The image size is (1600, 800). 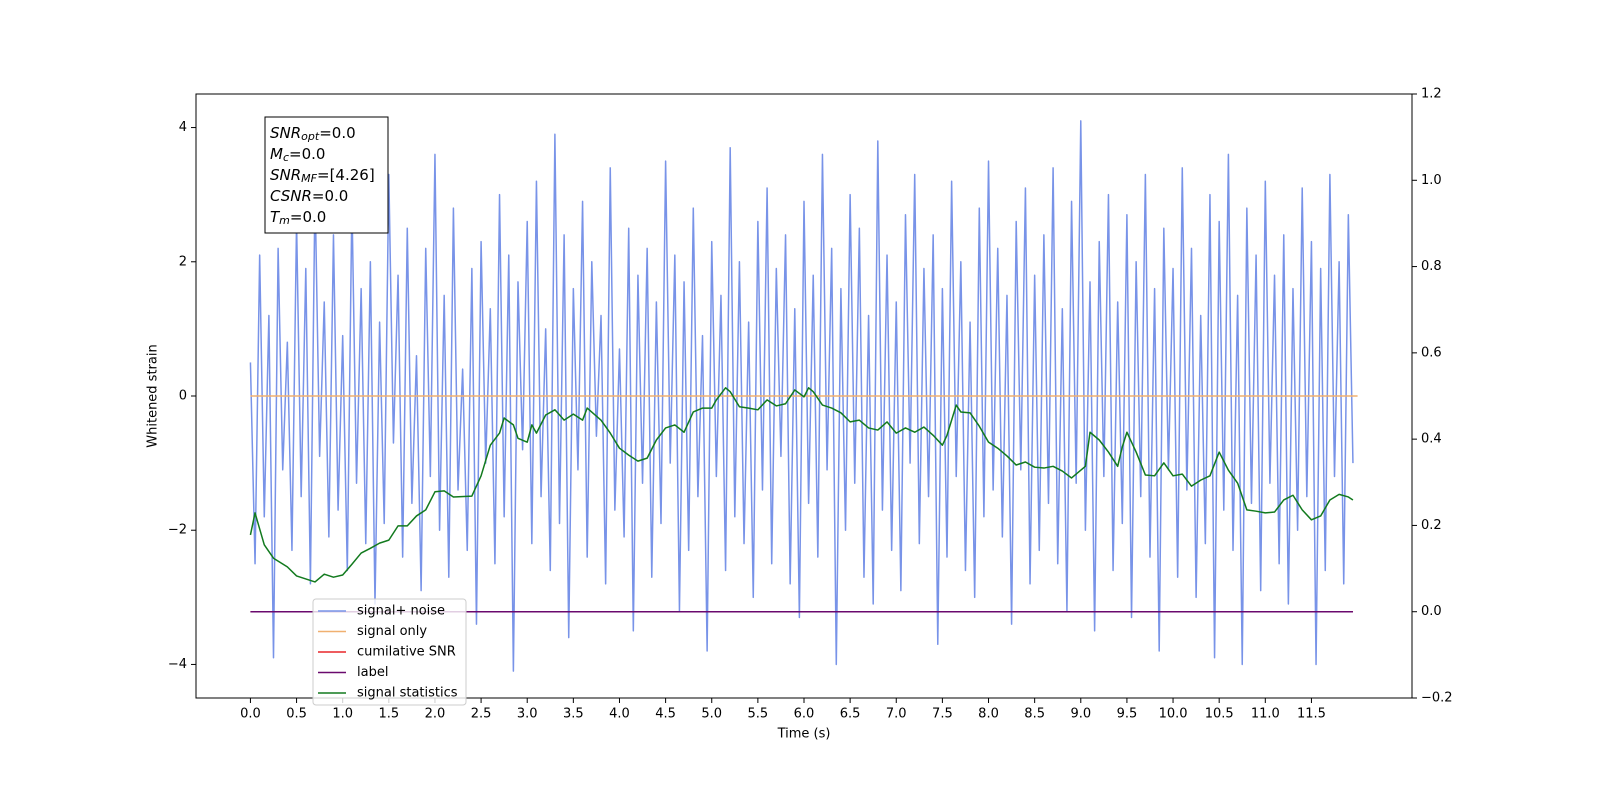 What do you see at coordinates (275, 217) in the screenshot?
I see `annotation-base: T` at bounding box center [275, 217].